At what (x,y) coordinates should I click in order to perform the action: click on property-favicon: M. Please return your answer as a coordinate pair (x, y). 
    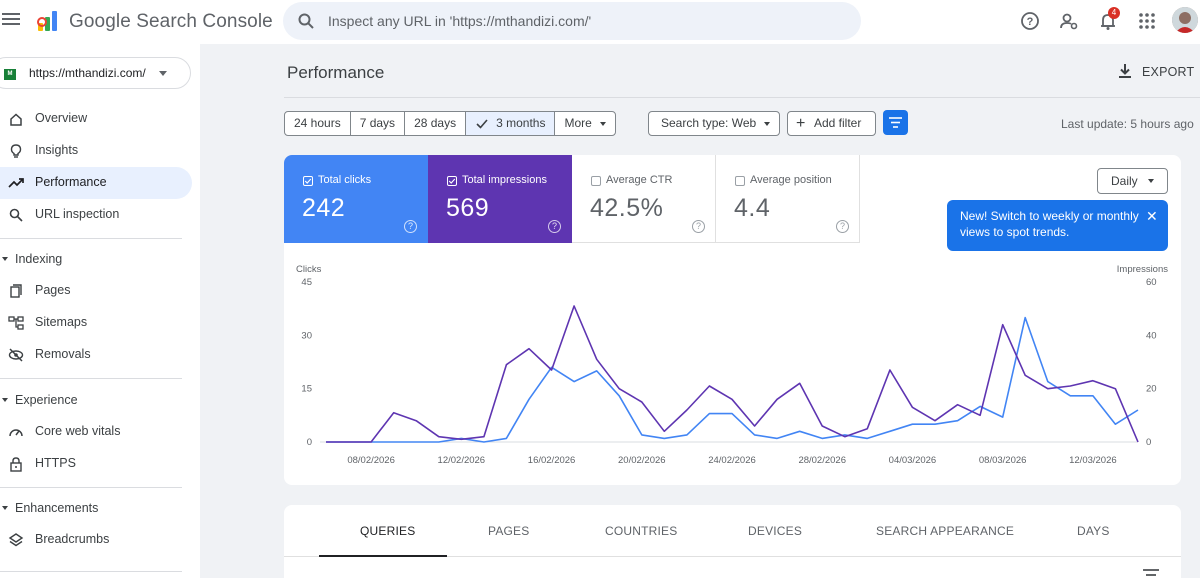
    Looking at the image, I should click on (10, 74).